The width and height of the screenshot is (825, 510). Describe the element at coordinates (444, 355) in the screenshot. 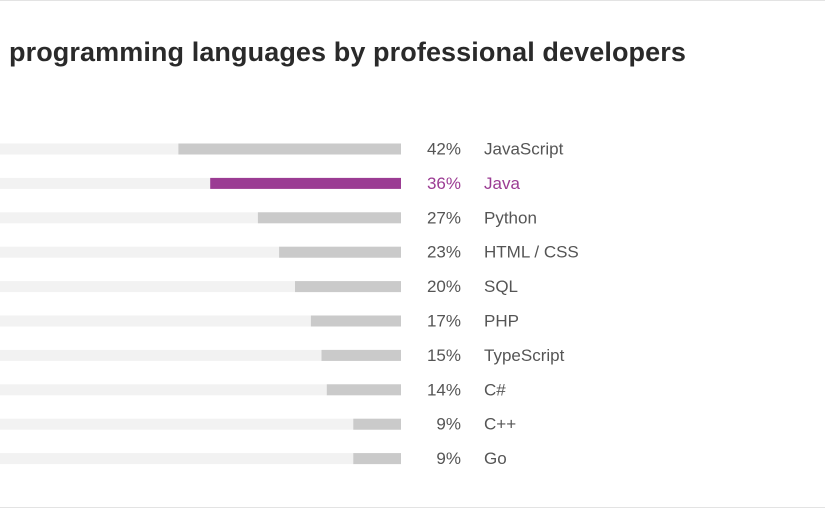

I see `value-label-typescript: 15%` at that location.